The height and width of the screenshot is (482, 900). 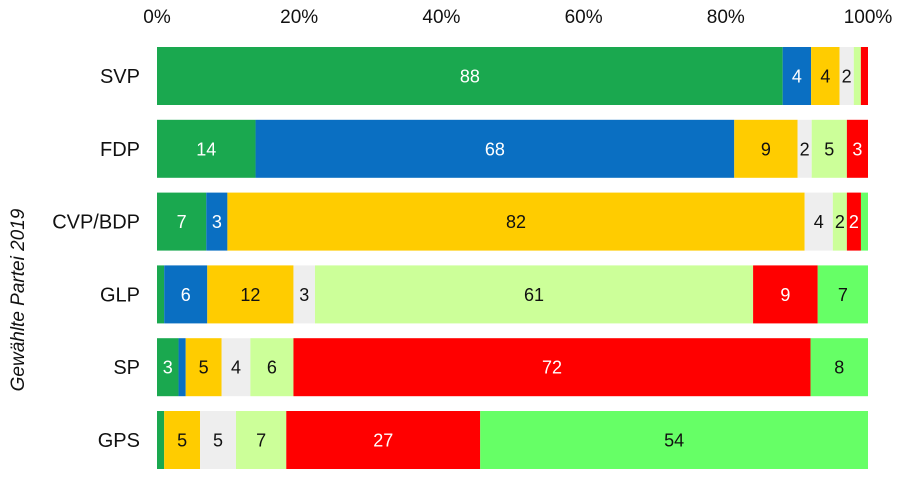 I want to click on category-label: CVP/BDP, so click(x=96, y=223).